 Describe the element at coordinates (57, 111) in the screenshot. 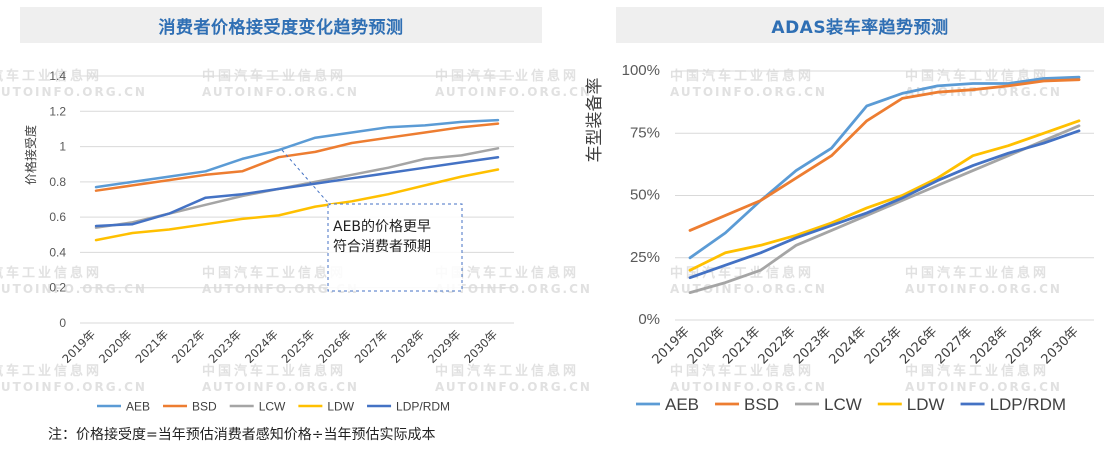

I see `y-tick-label: 1.2` at that location.